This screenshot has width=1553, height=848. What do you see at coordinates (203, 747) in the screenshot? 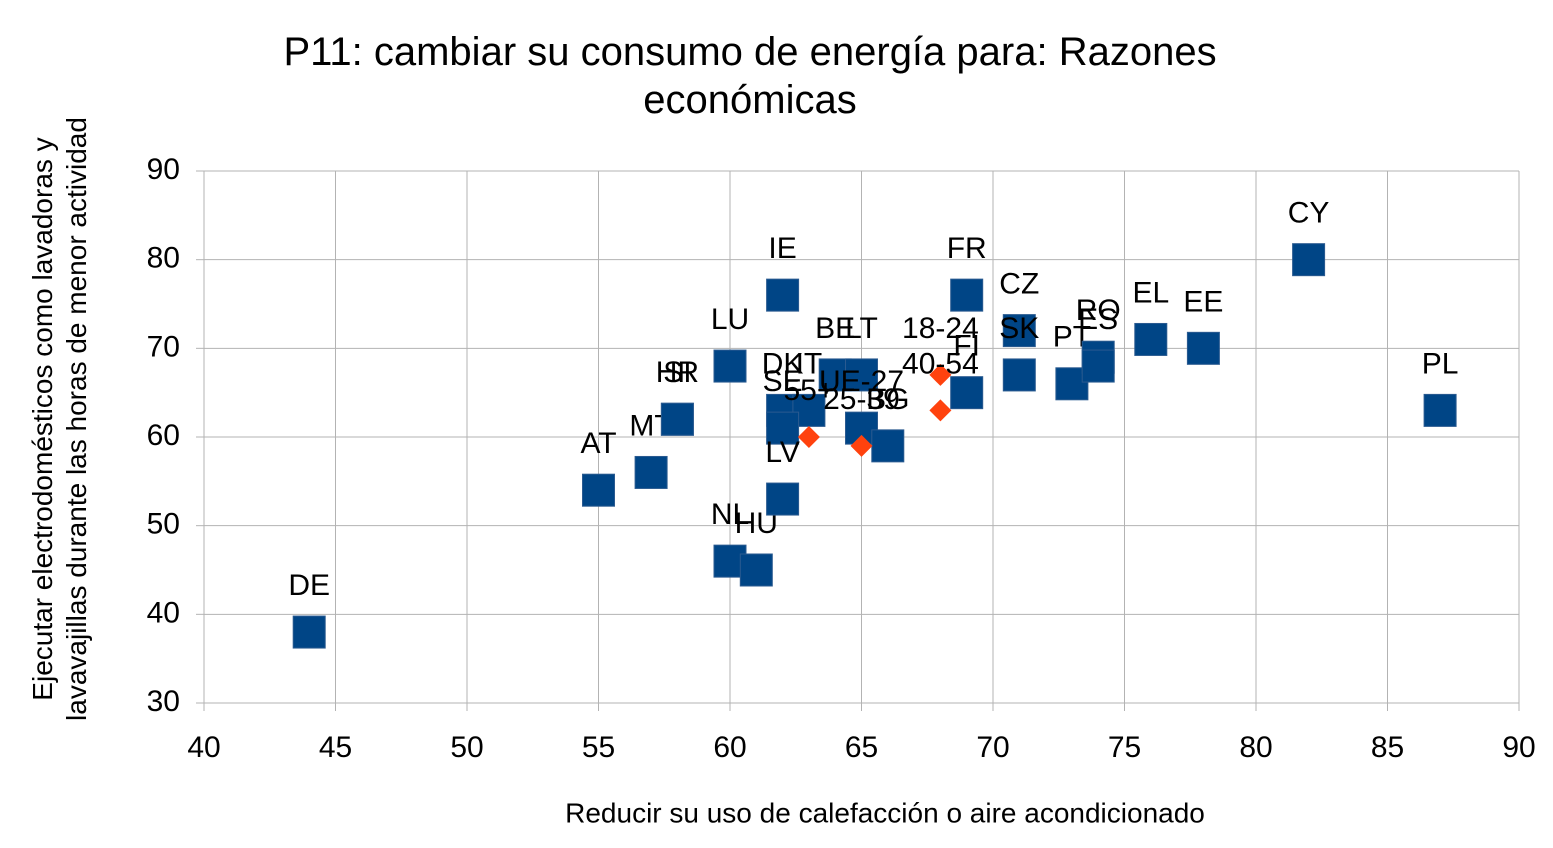
I see `x-tick-label: 40` at bounding box center [203, 747].